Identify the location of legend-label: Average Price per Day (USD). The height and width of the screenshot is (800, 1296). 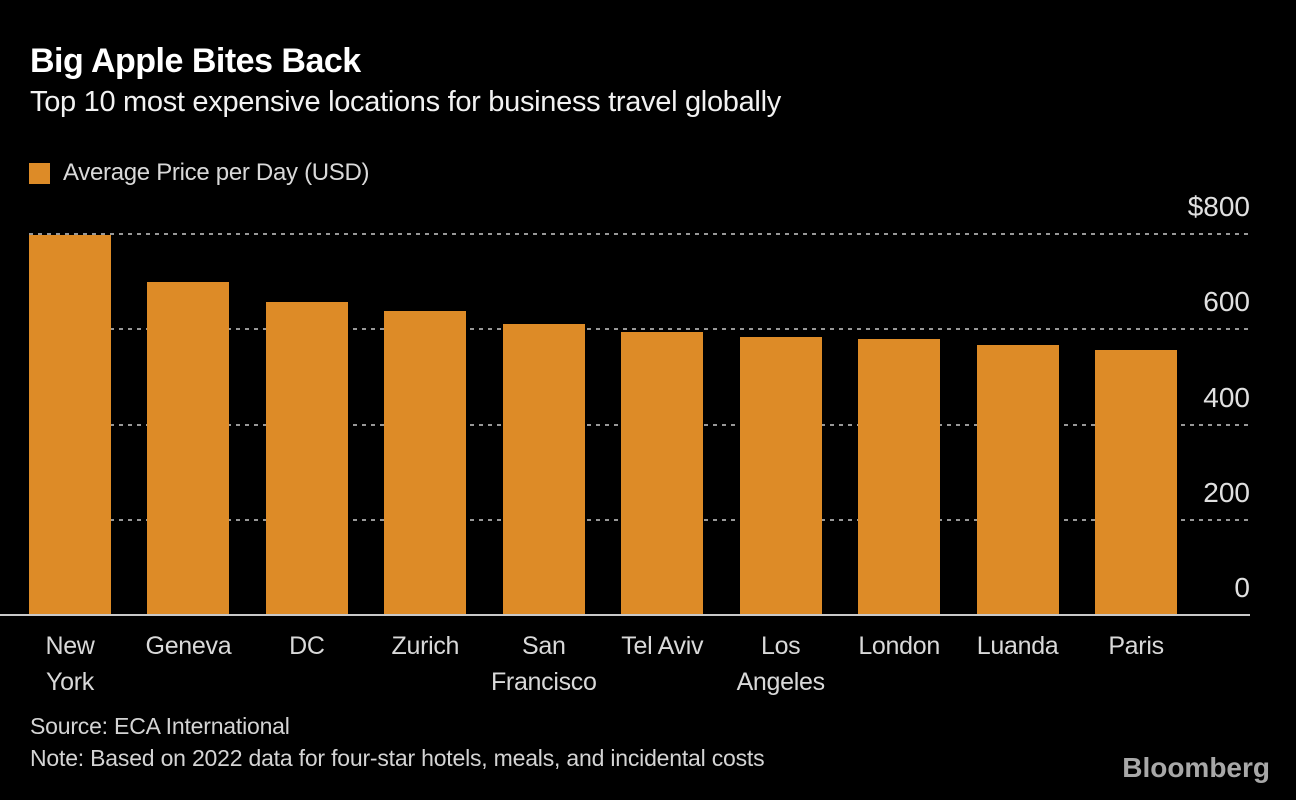
(216, 172).